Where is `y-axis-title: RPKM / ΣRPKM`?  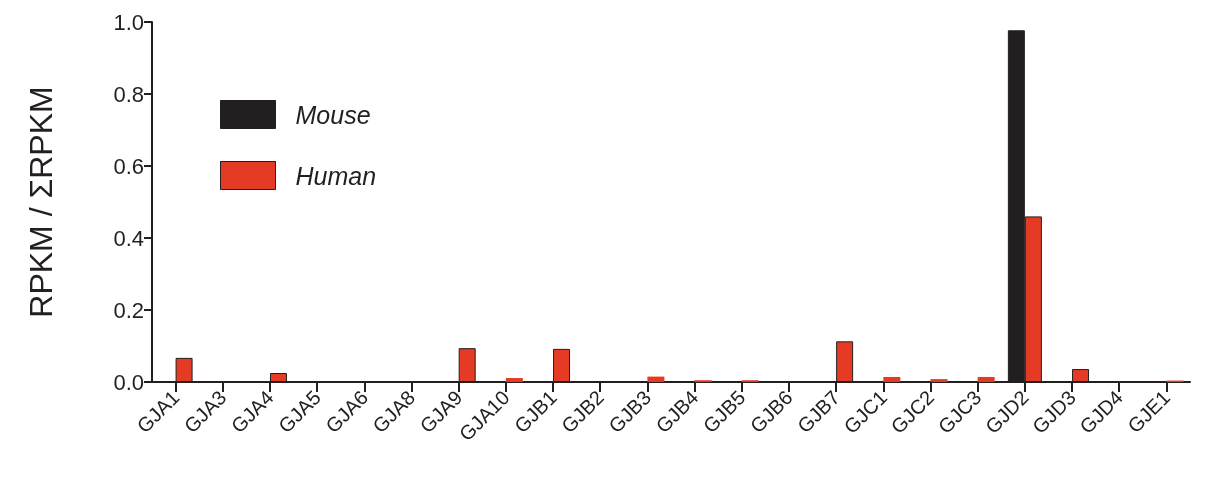 y-axis-title: RPKM / ΣRPKM is located at coordinates (41, 202).